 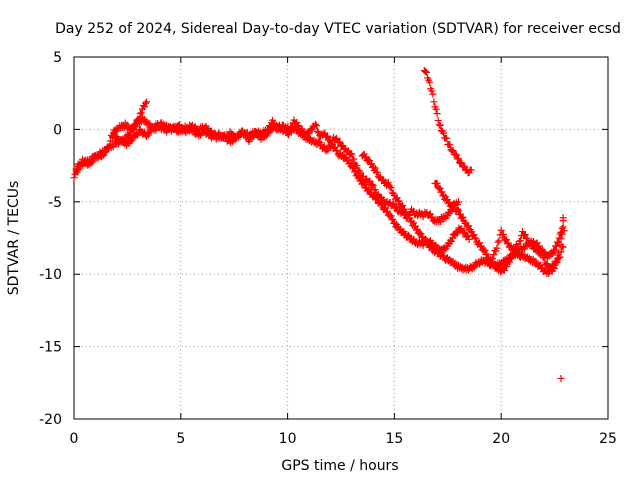 I want to click on x-tick-label: 20, so click(x=501, y=439).